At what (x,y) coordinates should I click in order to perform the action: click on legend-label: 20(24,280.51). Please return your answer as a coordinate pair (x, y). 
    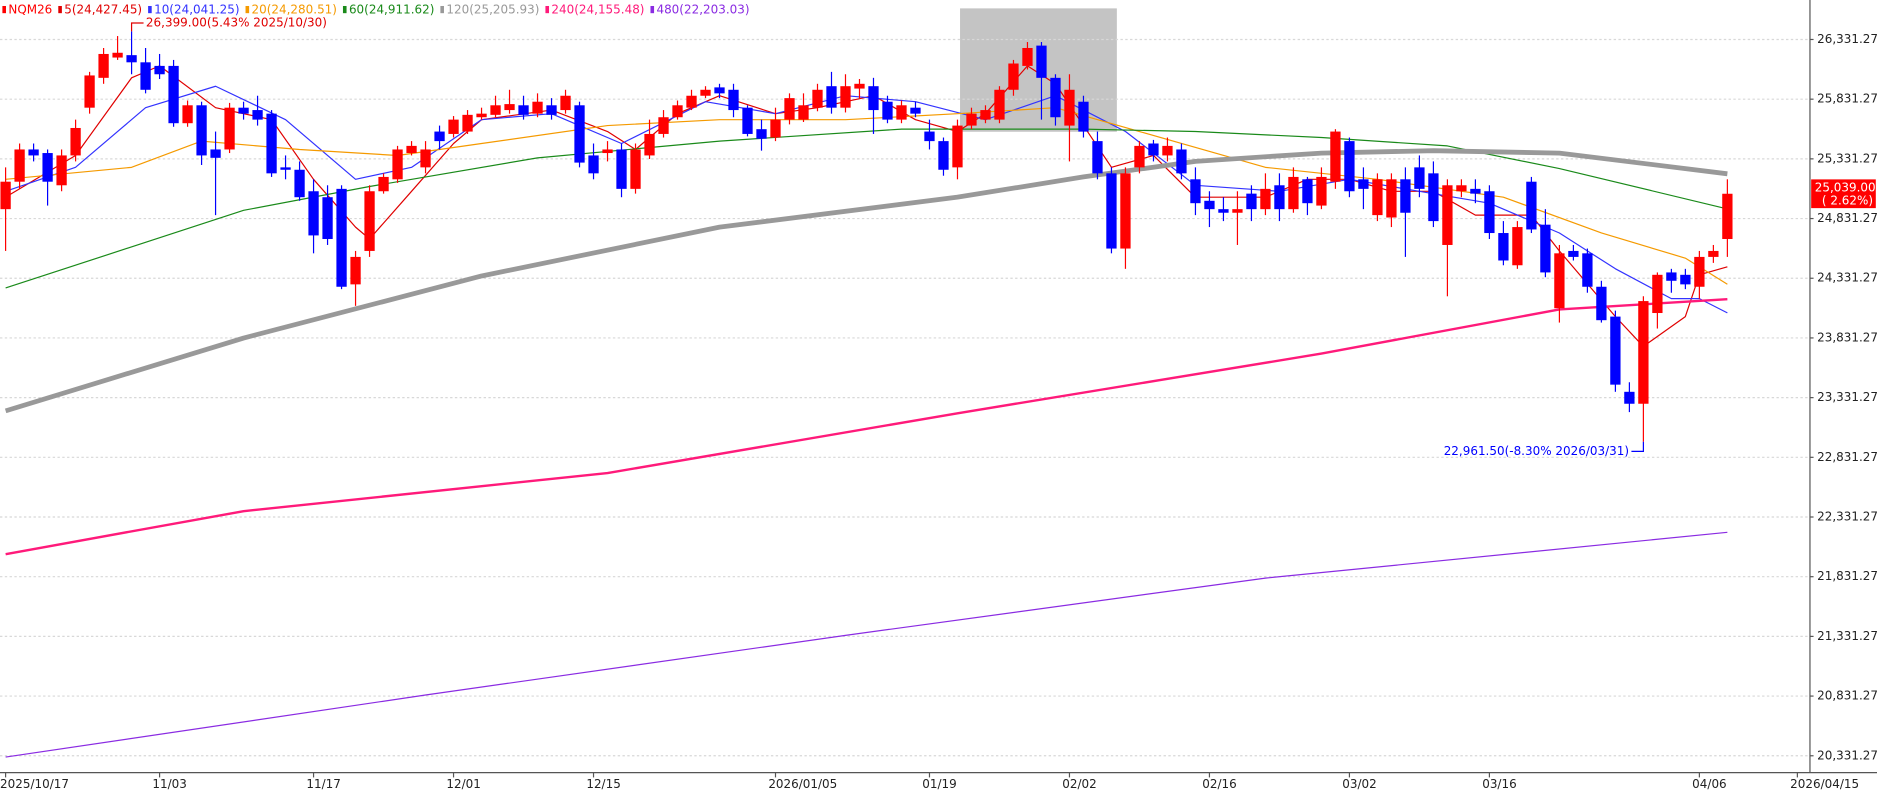
    Looking at the image, I should click on (294, 10).